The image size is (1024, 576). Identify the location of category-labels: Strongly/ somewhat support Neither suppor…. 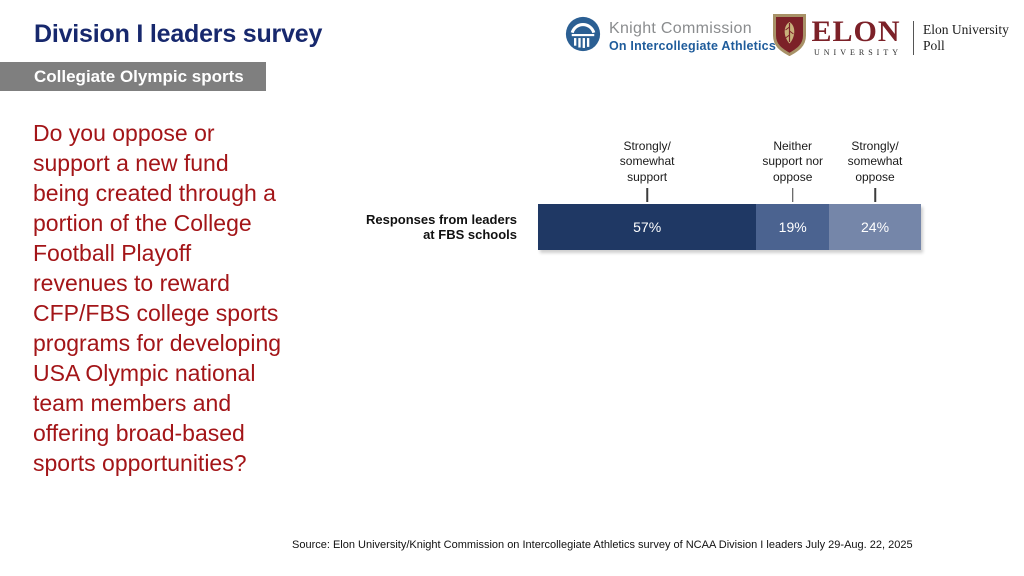
(729, 166).